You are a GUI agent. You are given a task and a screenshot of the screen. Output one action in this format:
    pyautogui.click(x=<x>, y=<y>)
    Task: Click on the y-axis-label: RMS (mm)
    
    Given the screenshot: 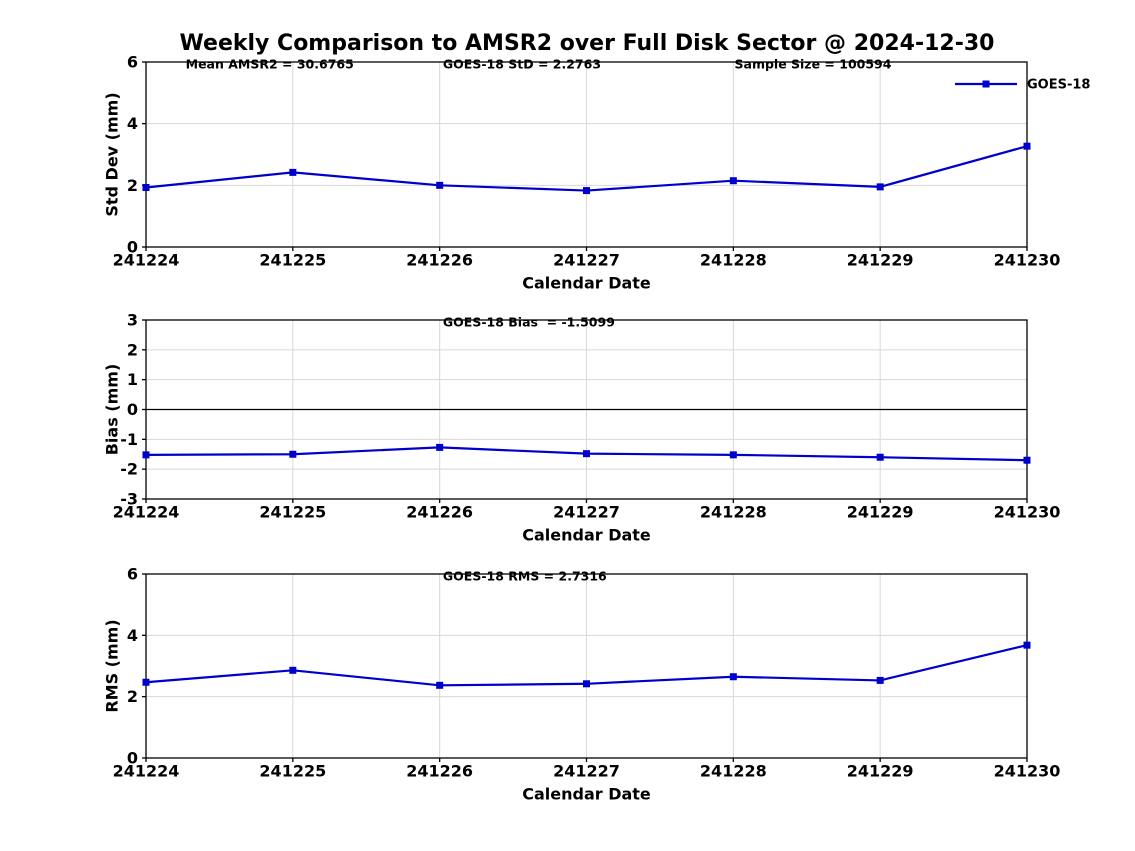 What is the action you would take?
    pyautogui.click(x=112, y=665)
    